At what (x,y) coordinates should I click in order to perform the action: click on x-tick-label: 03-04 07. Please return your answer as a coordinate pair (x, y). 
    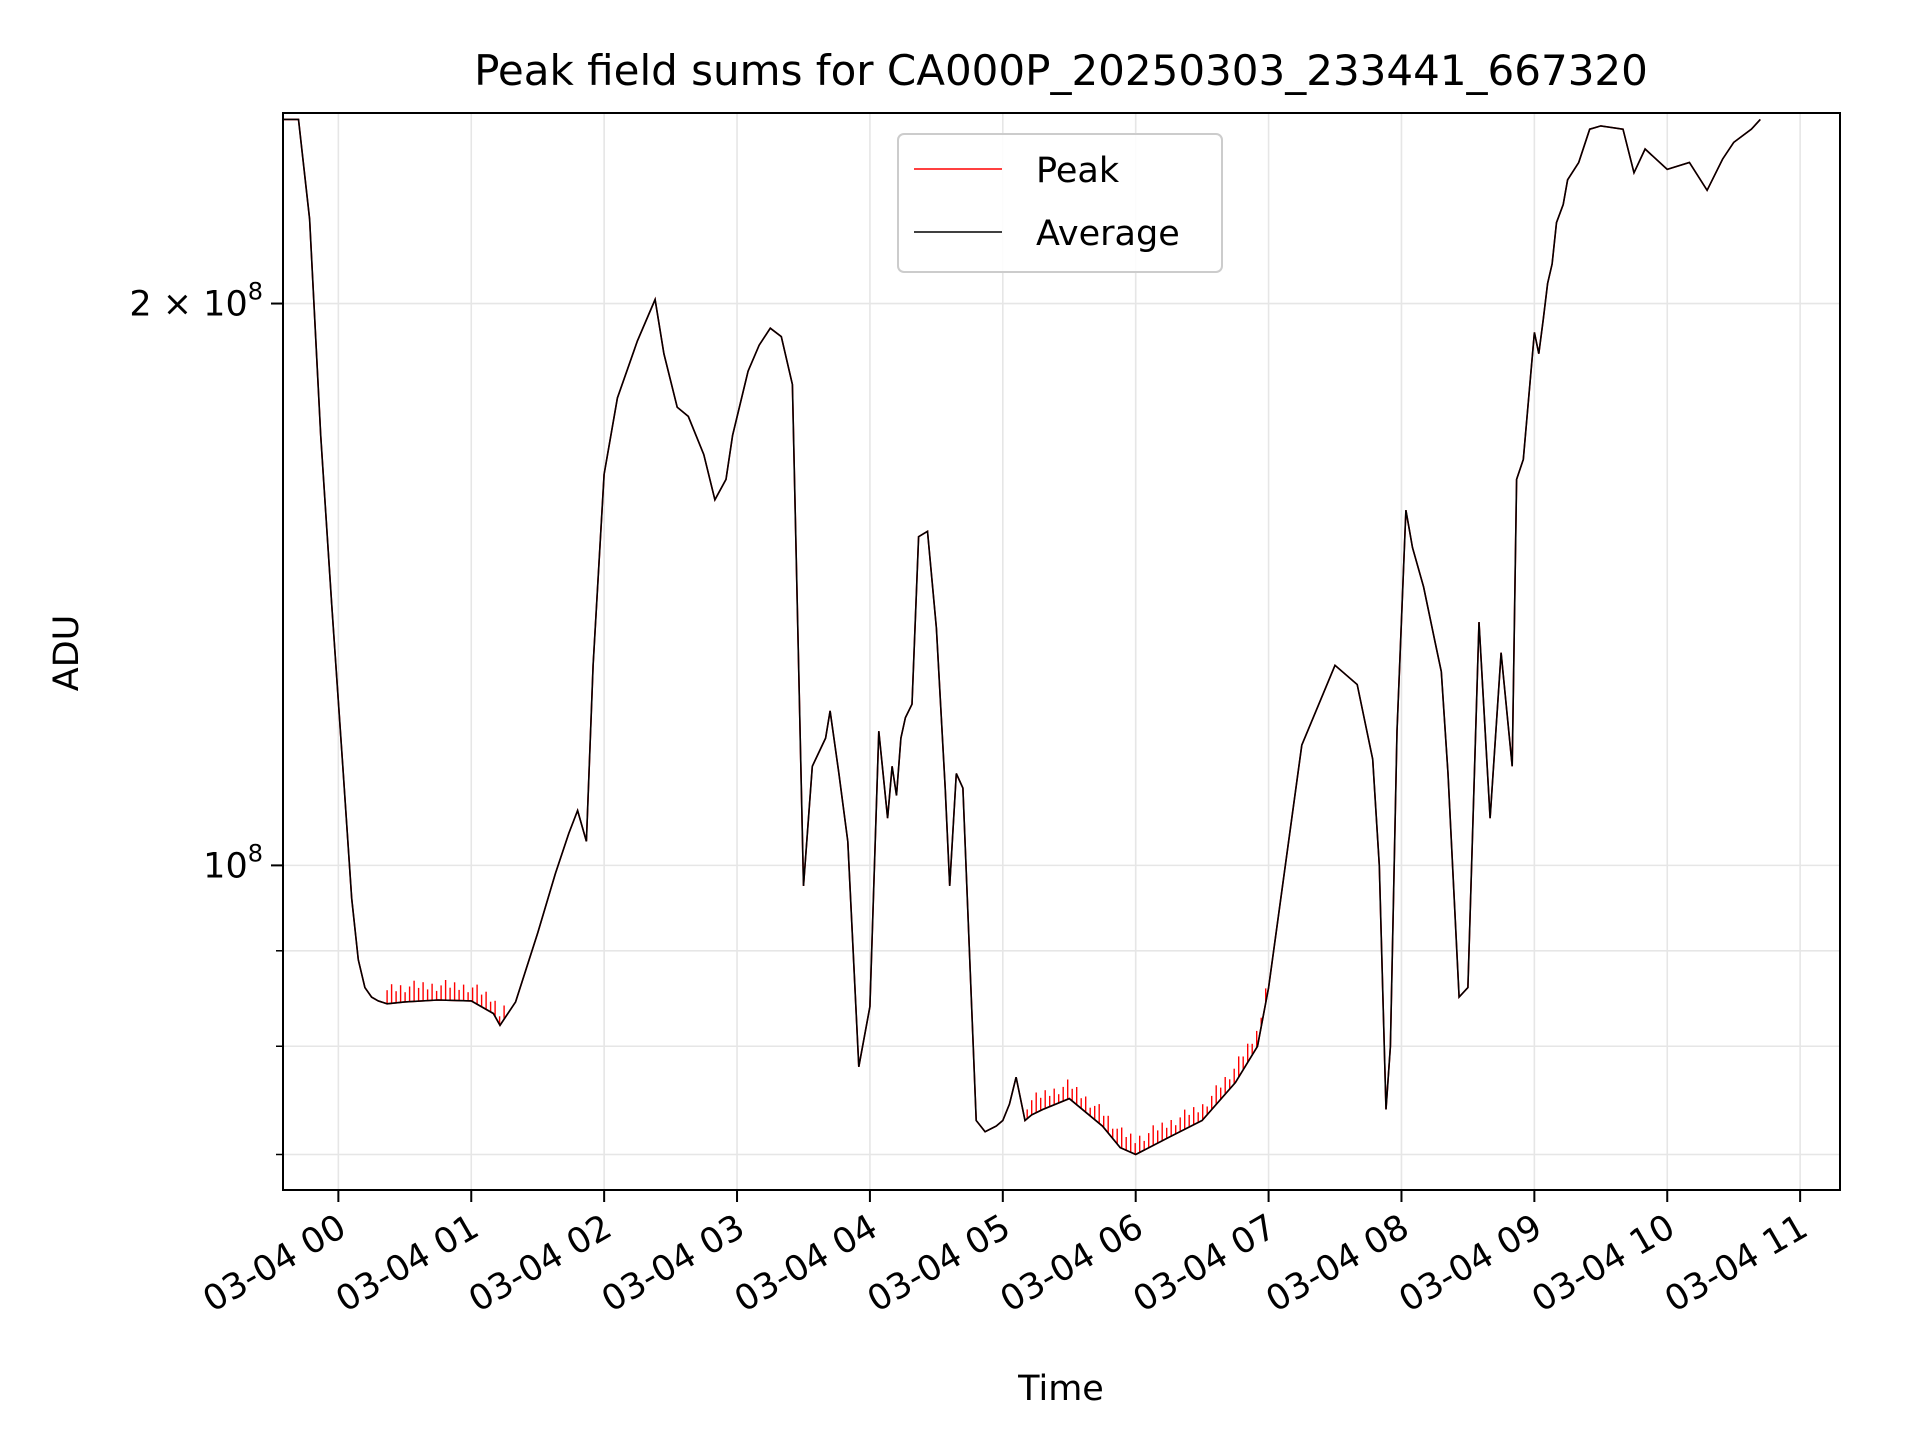
    Looking at the image, I should click on (1205, 1263).